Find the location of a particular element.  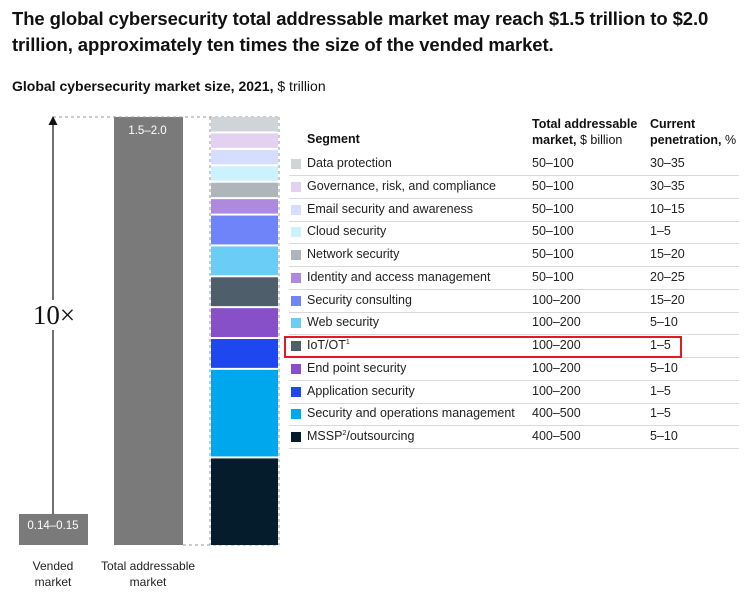

table-row: Web security 100–200 5–10 is located at coordinates (514, 324).